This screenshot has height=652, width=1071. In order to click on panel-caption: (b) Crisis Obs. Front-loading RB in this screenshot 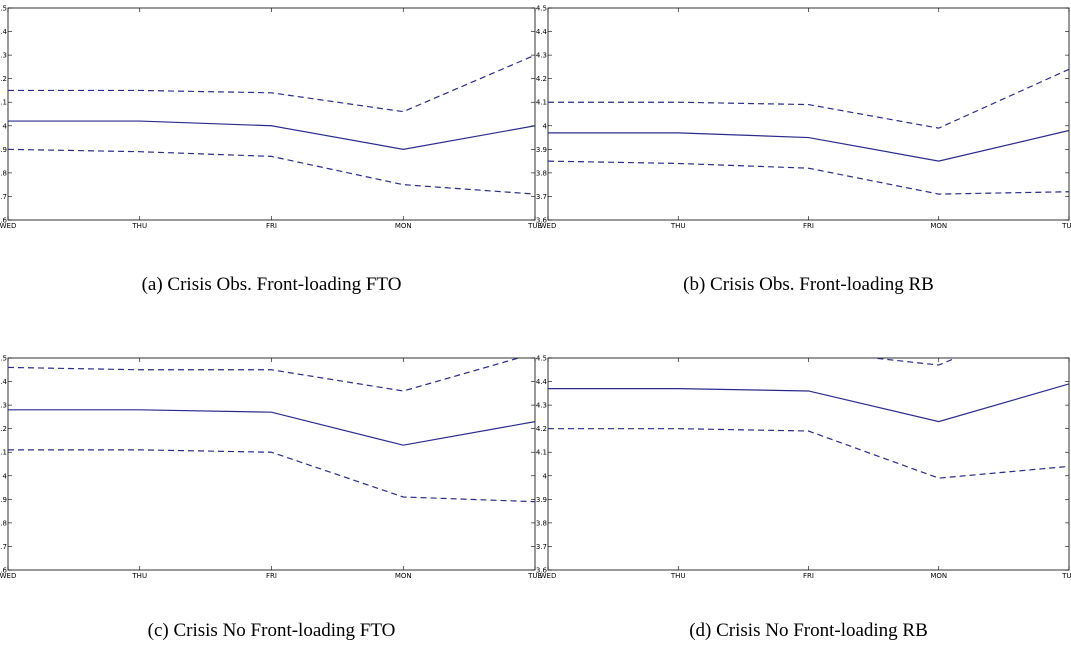, I will do `click(808, 284)`.